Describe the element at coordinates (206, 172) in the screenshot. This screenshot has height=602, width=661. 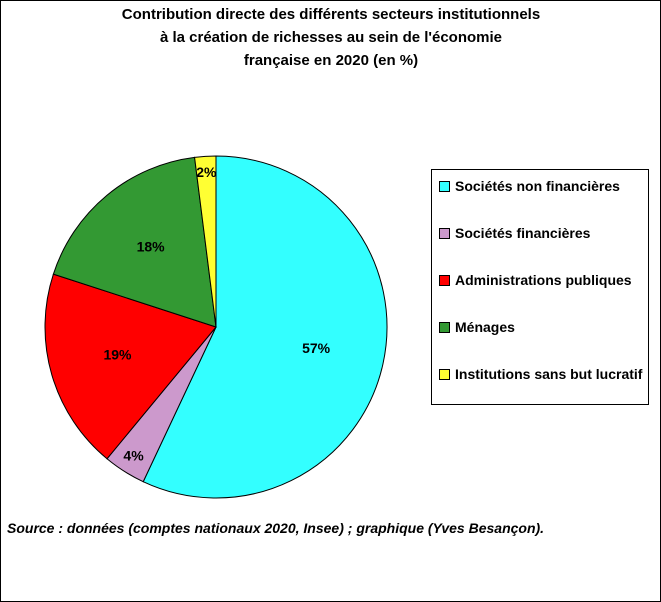
I see `data-label: 2%` at that location.